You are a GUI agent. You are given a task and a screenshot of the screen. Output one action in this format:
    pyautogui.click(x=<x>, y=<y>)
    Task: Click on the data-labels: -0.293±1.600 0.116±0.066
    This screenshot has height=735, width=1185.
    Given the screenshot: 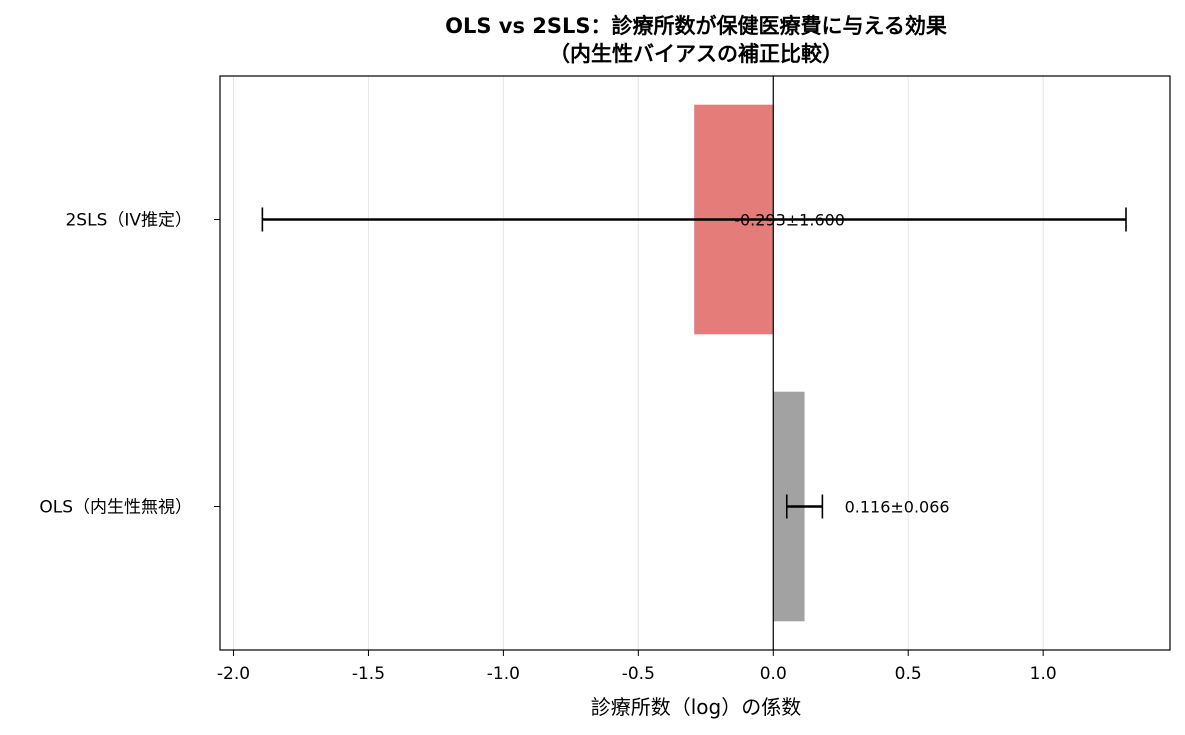 What is the action you would take?
    pyautogui.click(x=841, y=364)
    